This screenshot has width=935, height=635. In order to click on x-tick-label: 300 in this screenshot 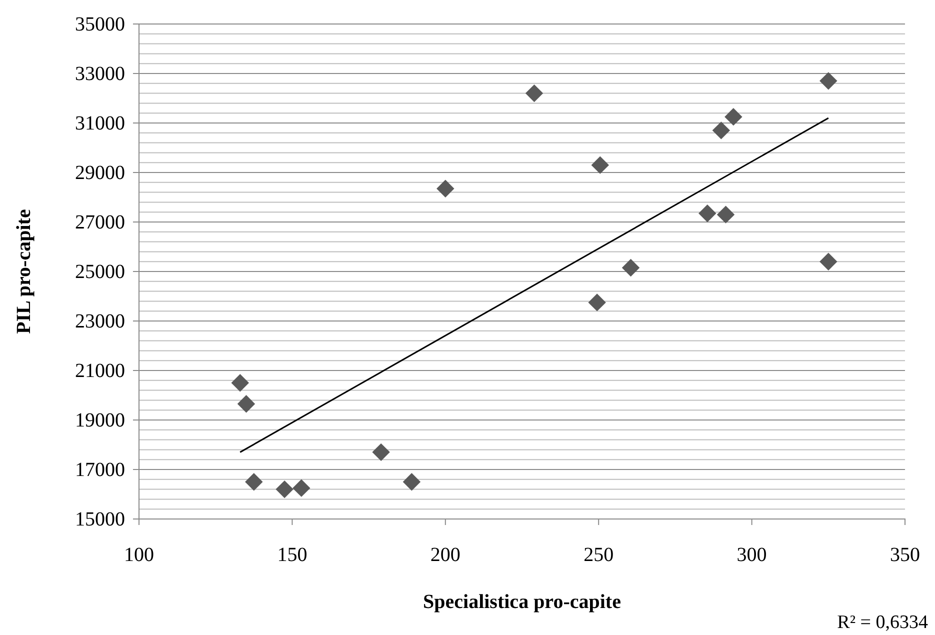, I will do `click(751, 555)`.